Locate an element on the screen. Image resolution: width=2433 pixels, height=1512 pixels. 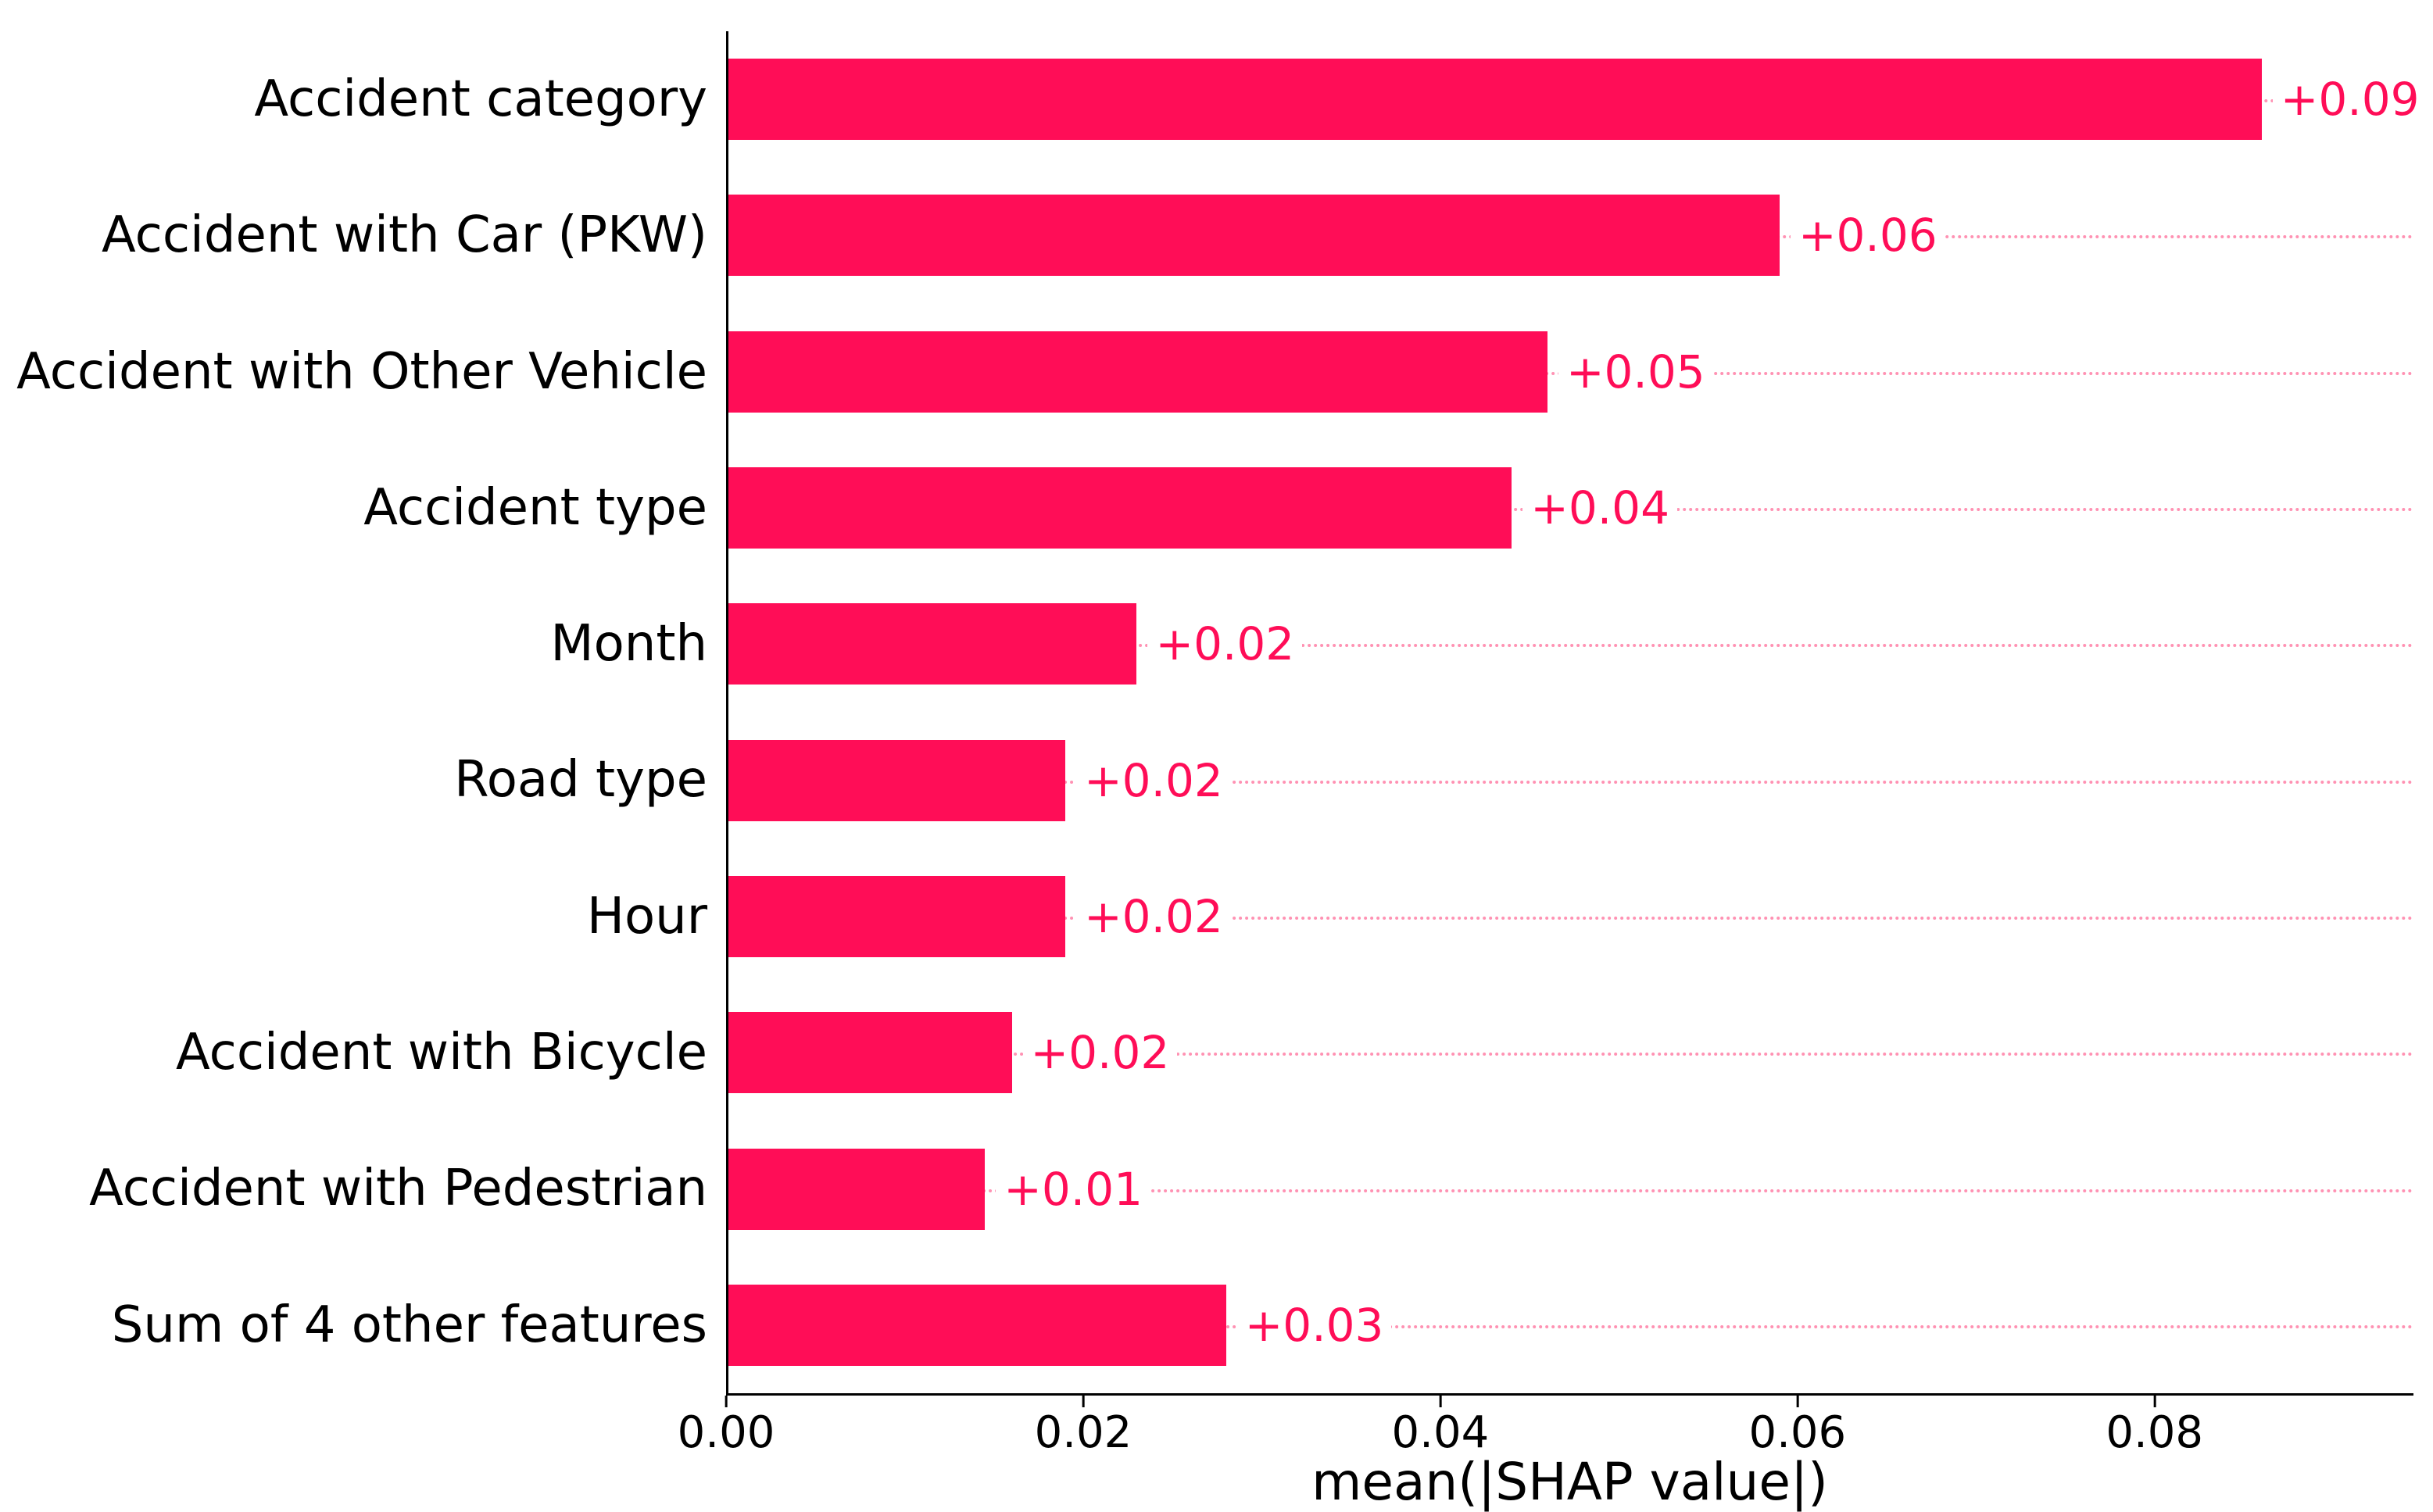
x-tick: 0.02 is located at coordinates (1083, 1426).